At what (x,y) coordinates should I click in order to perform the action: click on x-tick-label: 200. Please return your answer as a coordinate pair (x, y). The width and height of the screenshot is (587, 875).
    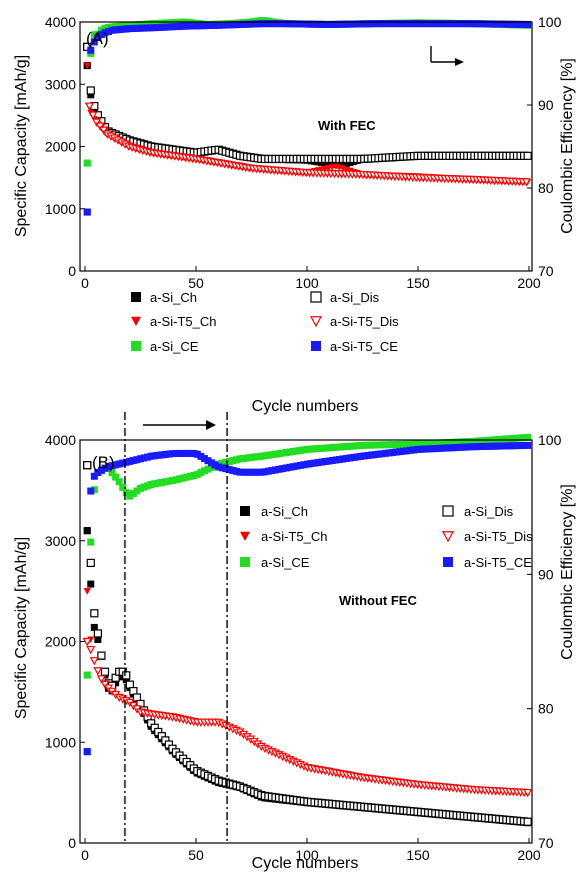
    Looking at the image, I should click on (529, 855).